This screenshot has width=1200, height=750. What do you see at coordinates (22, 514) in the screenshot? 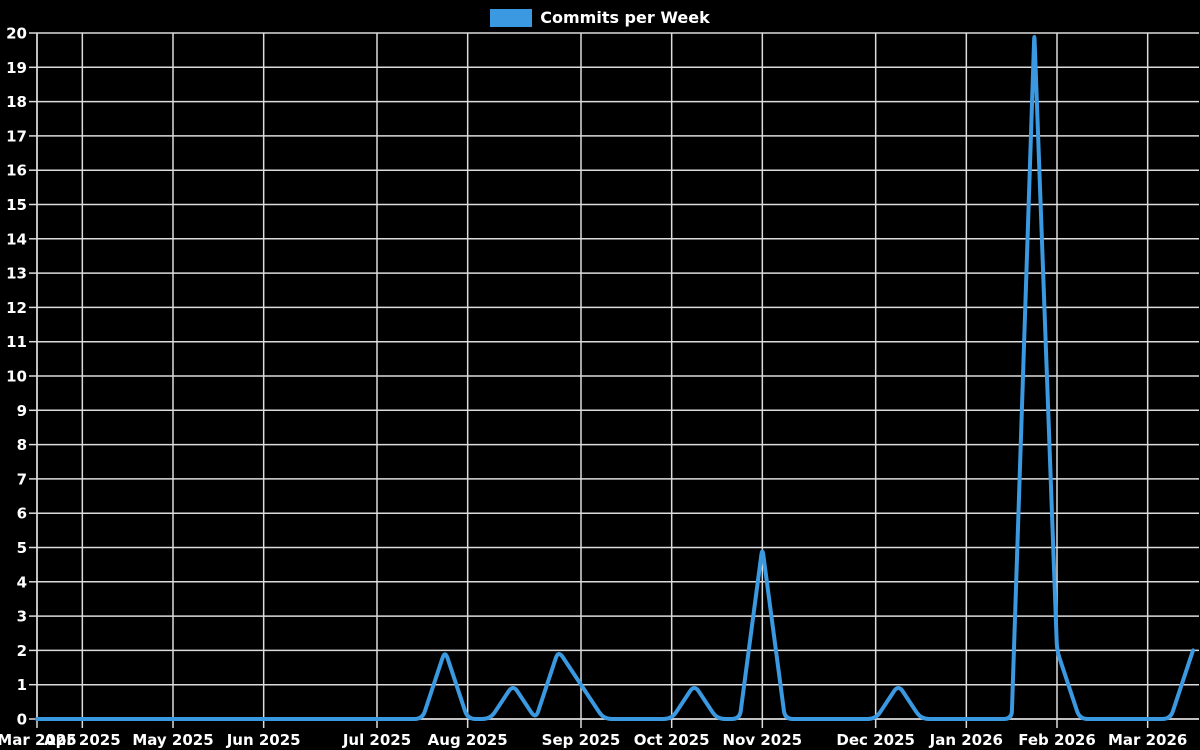
I see `y-tick-label: 6` at bounding box center [22, 514].